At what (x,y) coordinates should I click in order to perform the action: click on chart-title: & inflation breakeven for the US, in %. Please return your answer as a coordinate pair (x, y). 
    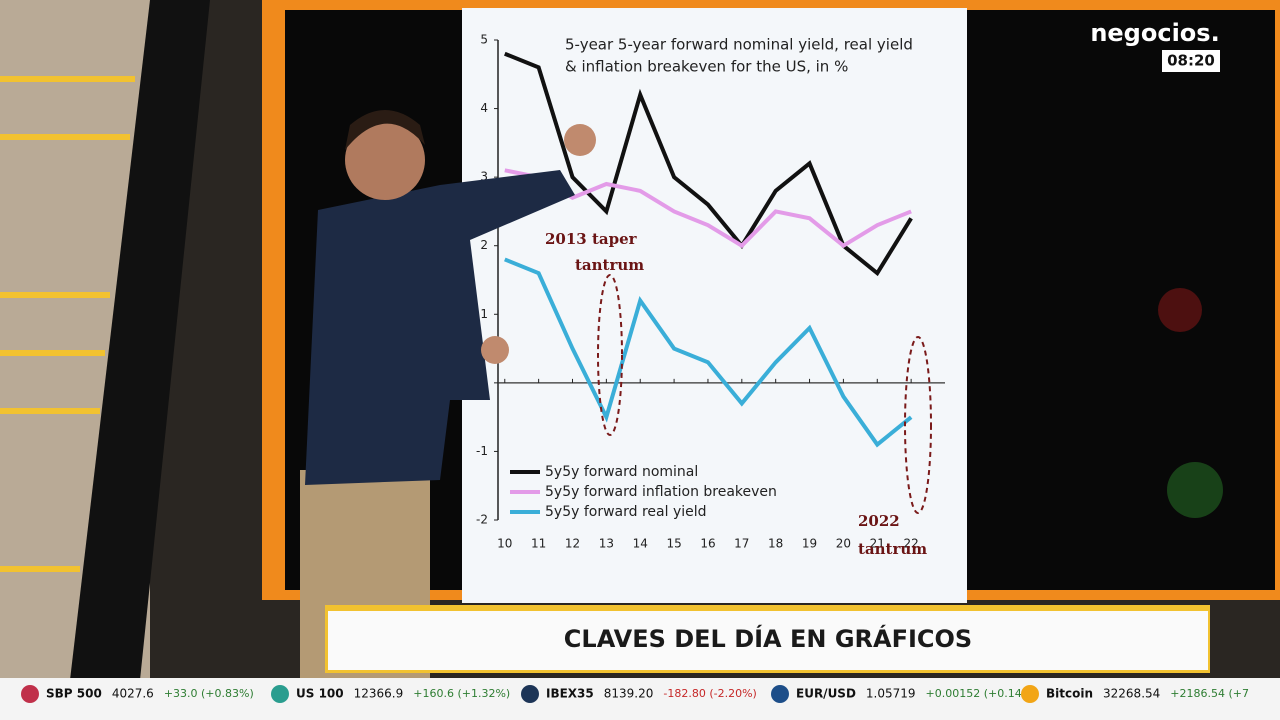
    Looking at the image, I should click on (706, 67).